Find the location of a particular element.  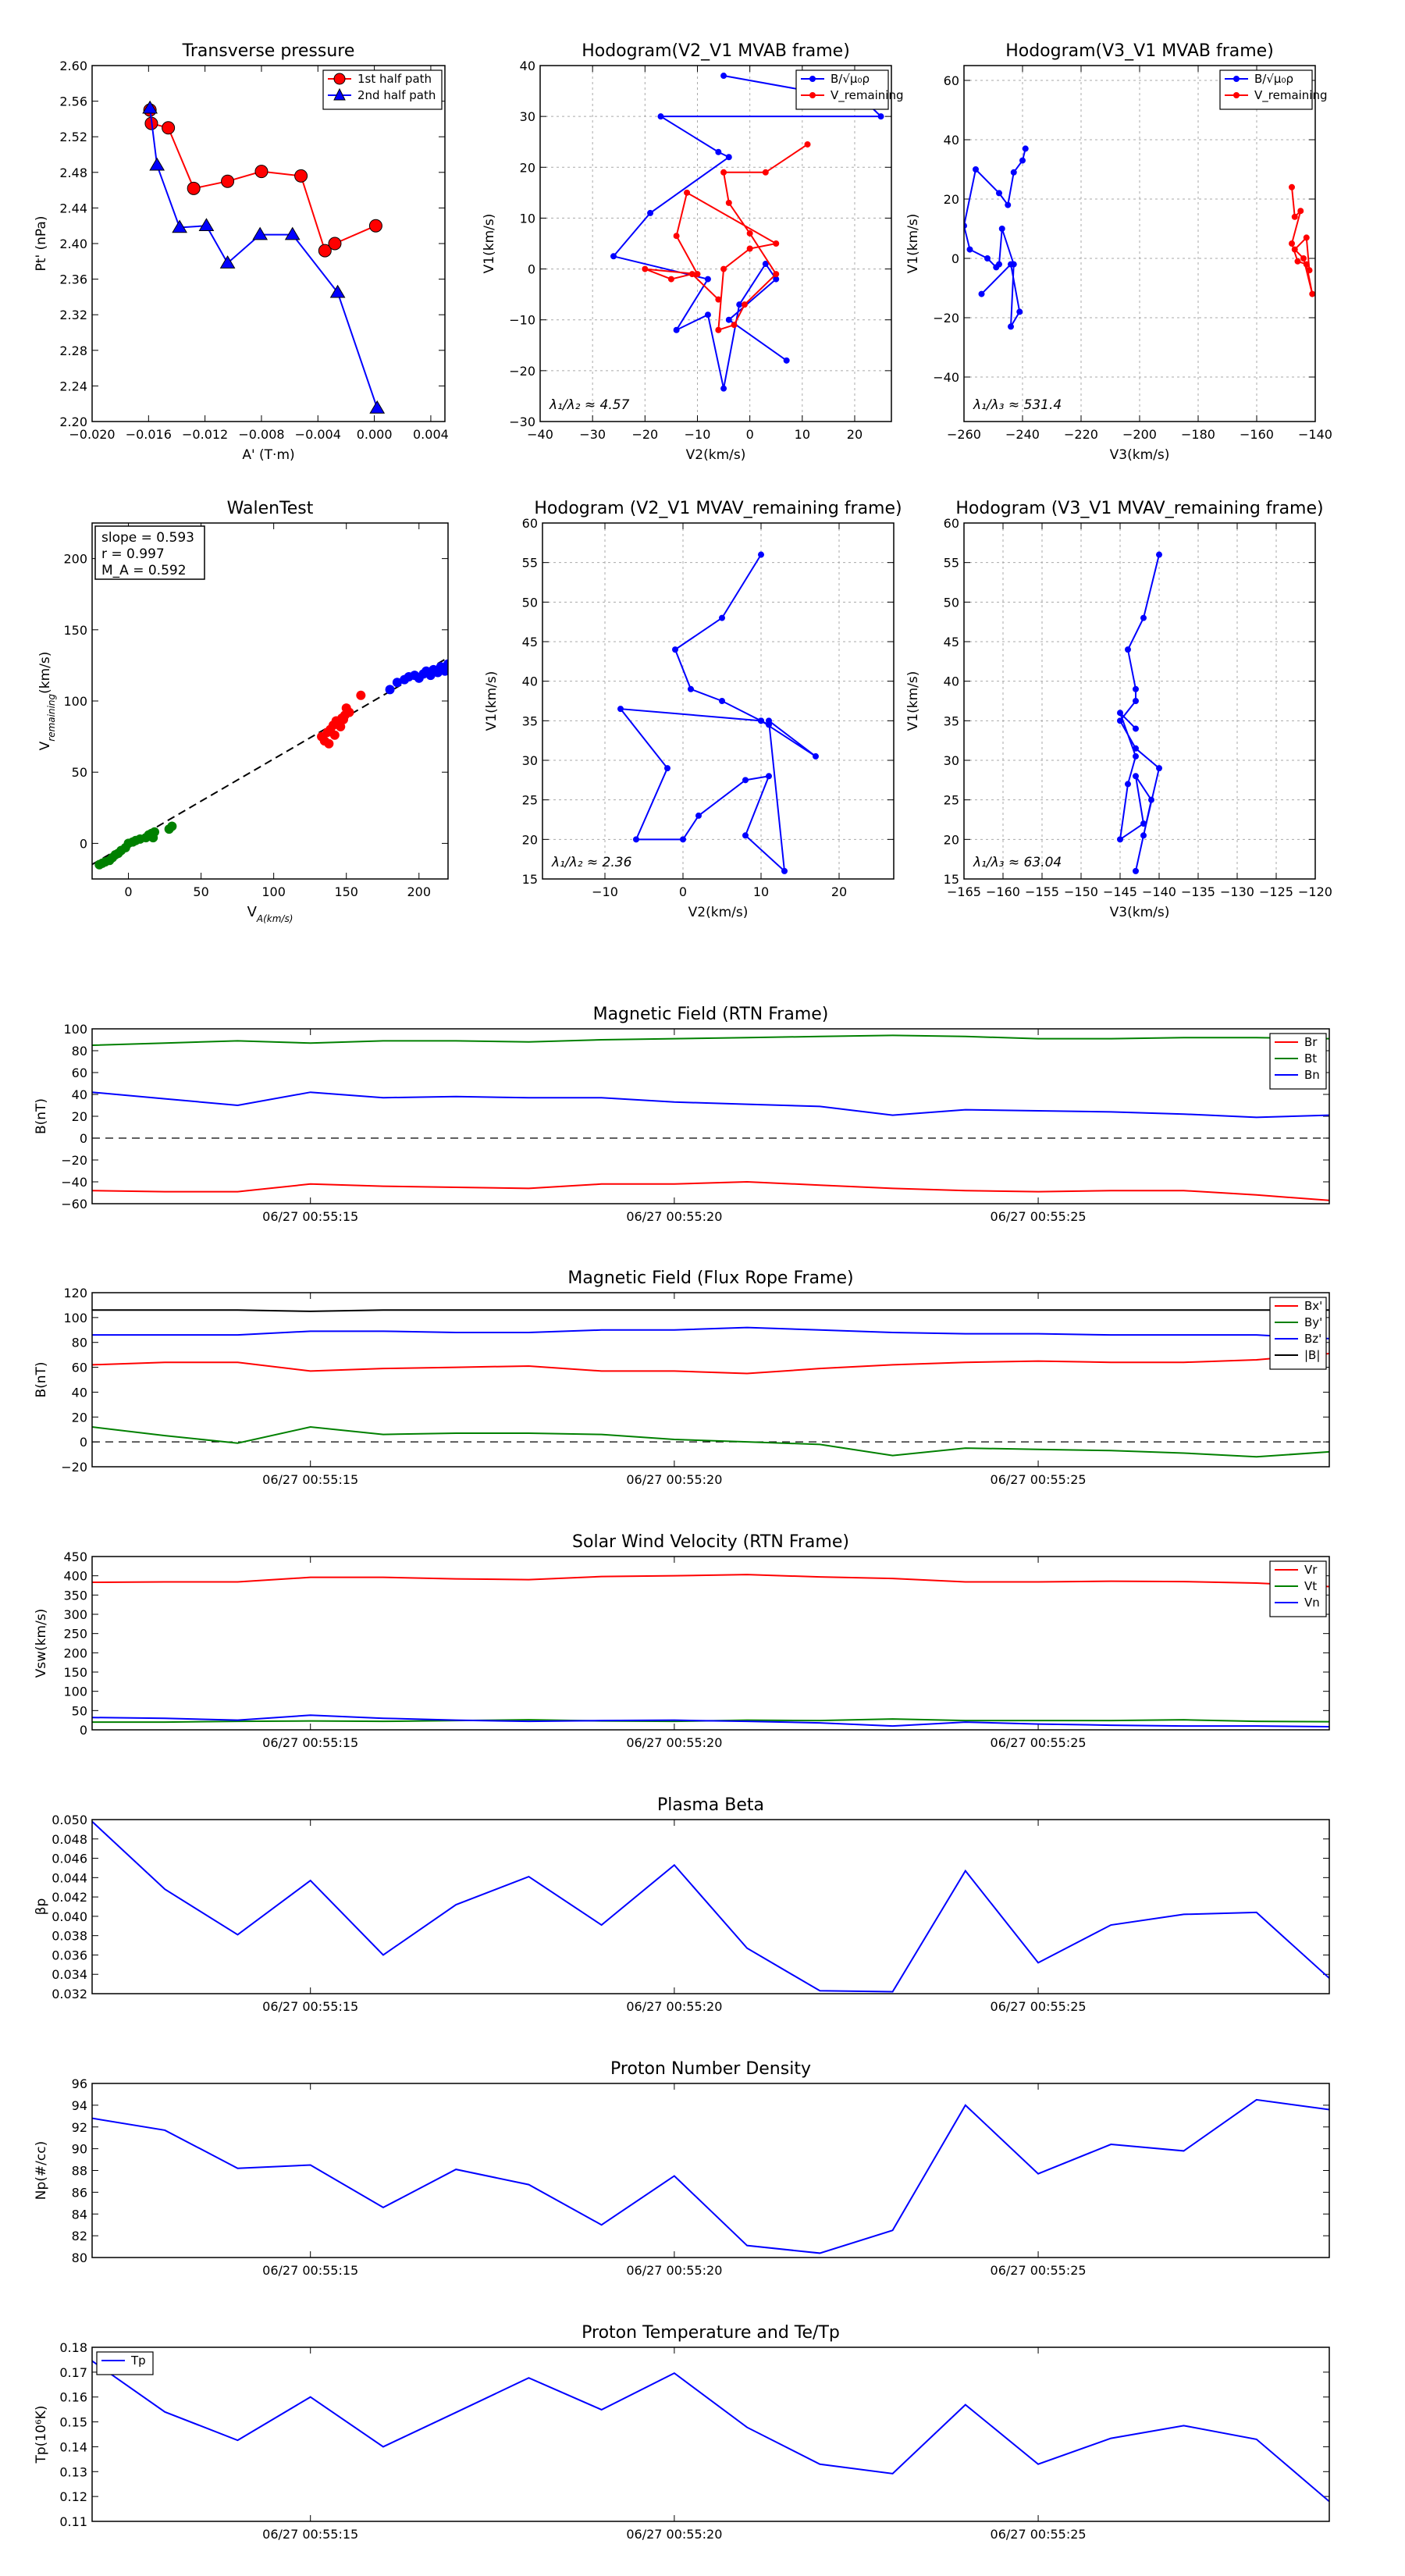

y-axis: −40 −20 0 20 40 60 is located at coordinates (1124, 229).